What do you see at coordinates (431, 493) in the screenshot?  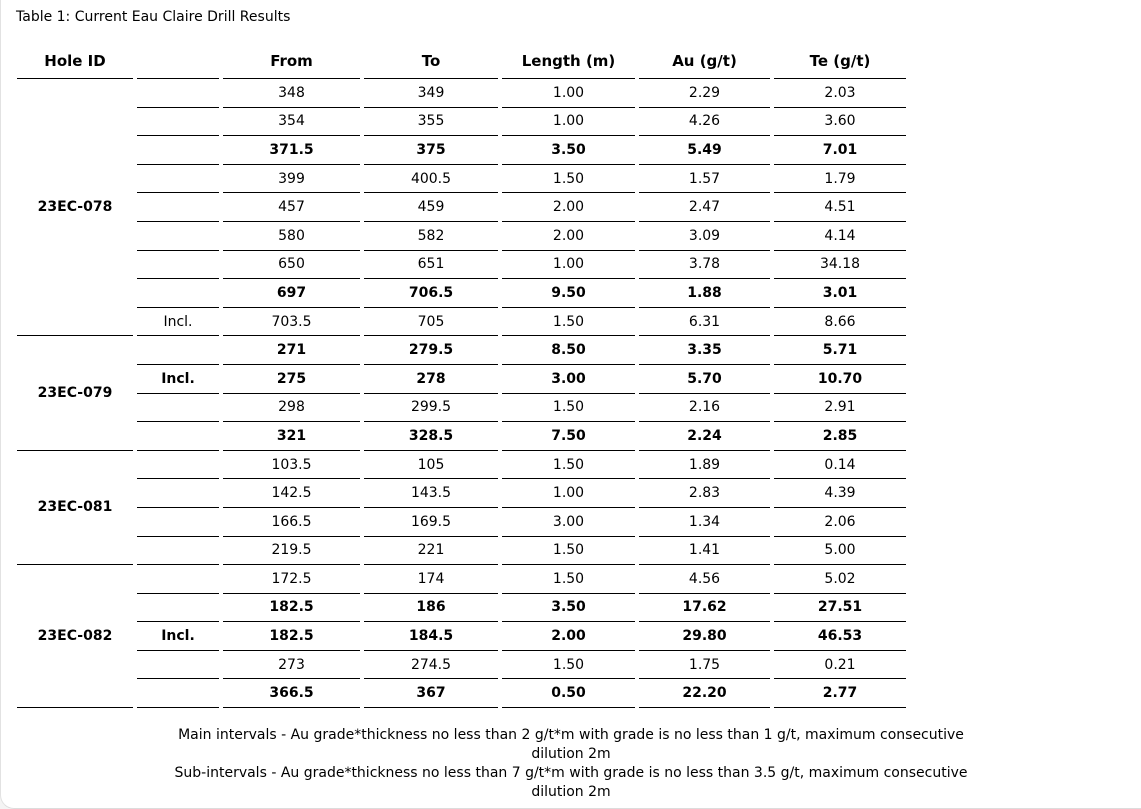 I see `to-cell: 143.5` at bounding box center [431, 493].